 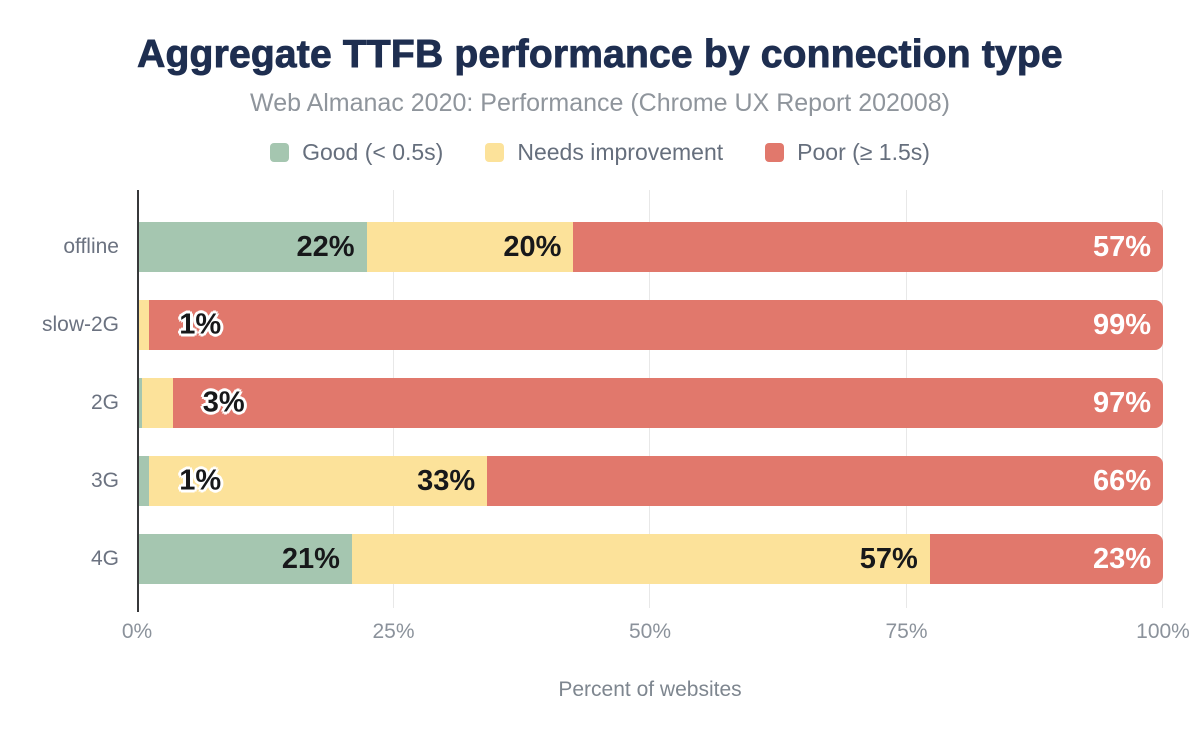 I want to click on category-label-slow-2G: slow-2G, so click(x=80, y=324).